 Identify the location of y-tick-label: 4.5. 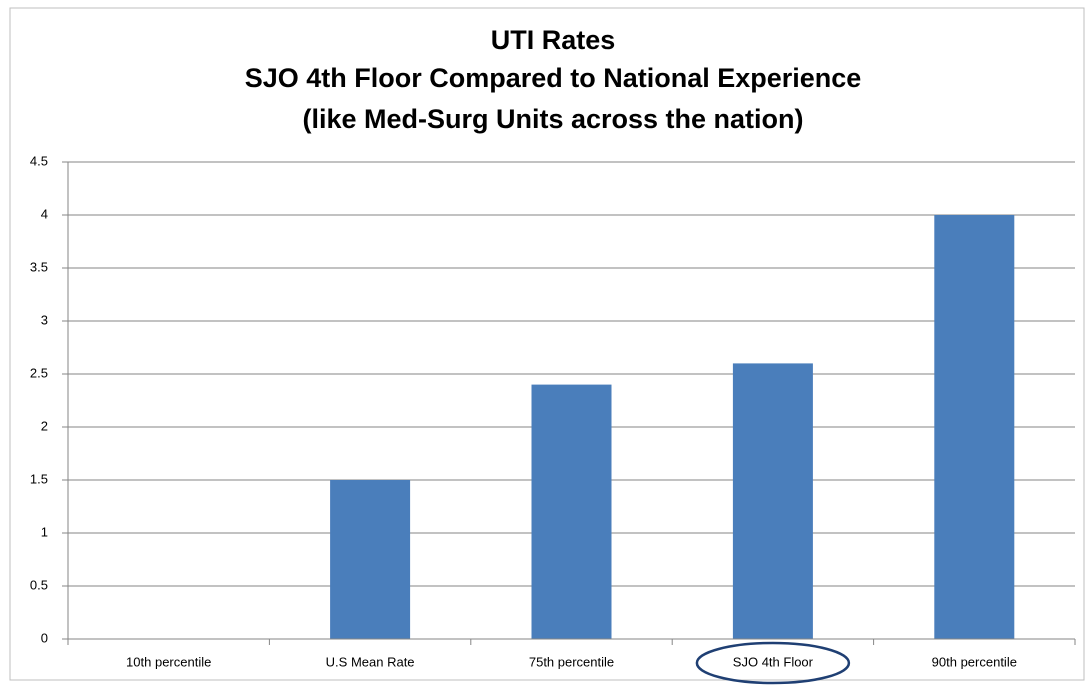
(39, 160).